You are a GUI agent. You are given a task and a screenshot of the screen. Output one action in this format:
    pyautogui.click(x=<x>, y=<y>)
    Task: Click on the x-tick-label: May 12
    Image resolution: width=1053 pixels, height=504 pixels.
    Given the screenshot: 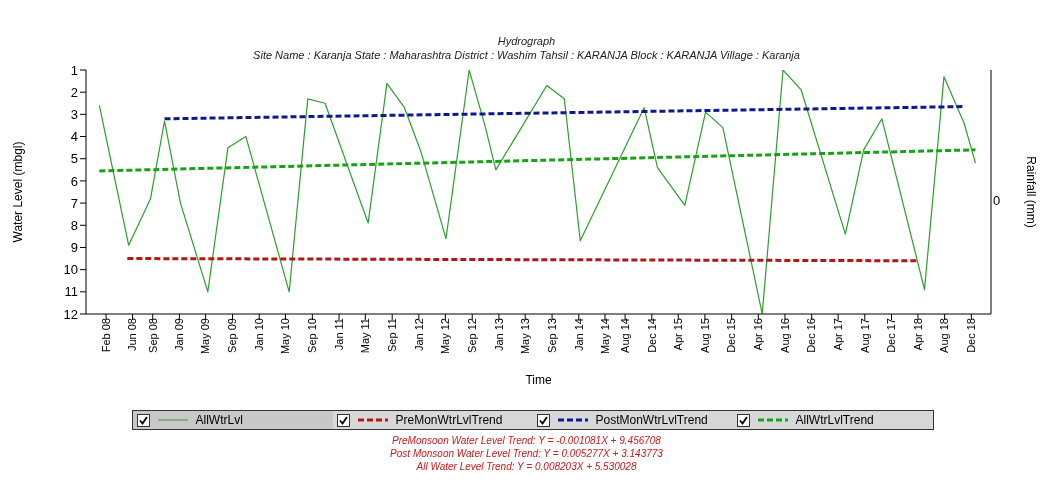 What is the action you would take?
    pyautogui.click(x=445, y=336)
    